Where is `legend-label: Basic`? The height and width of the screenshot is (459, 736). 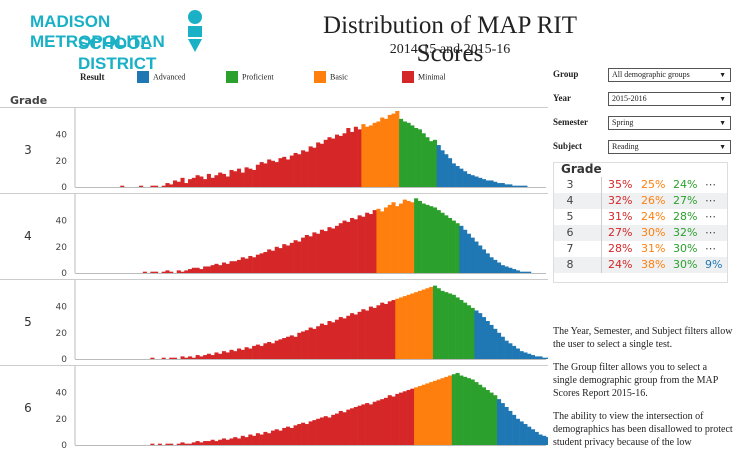
legend-label: Basic is located at coordinates (339, 77).